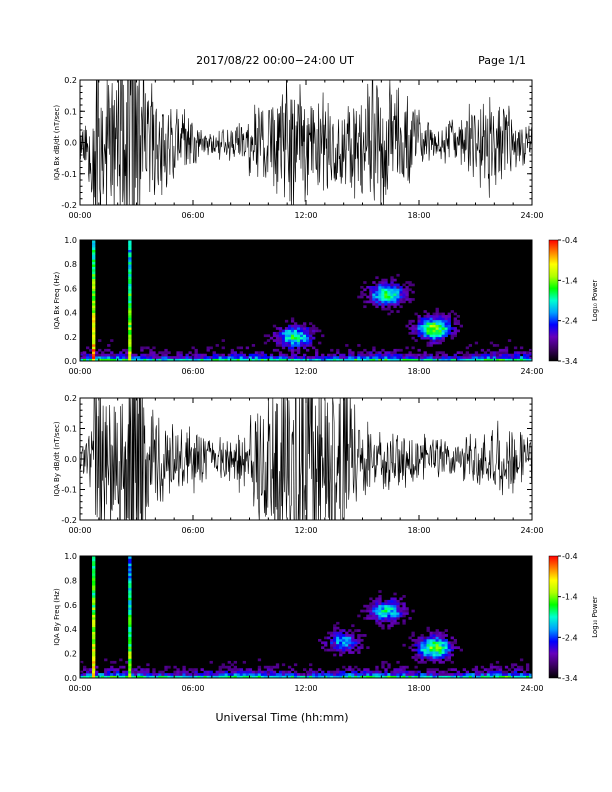  What do you see at coordinates (305, 371) in the screenshot?
I see `x-tick-label: 12:00` at bounding box center [305, 371].